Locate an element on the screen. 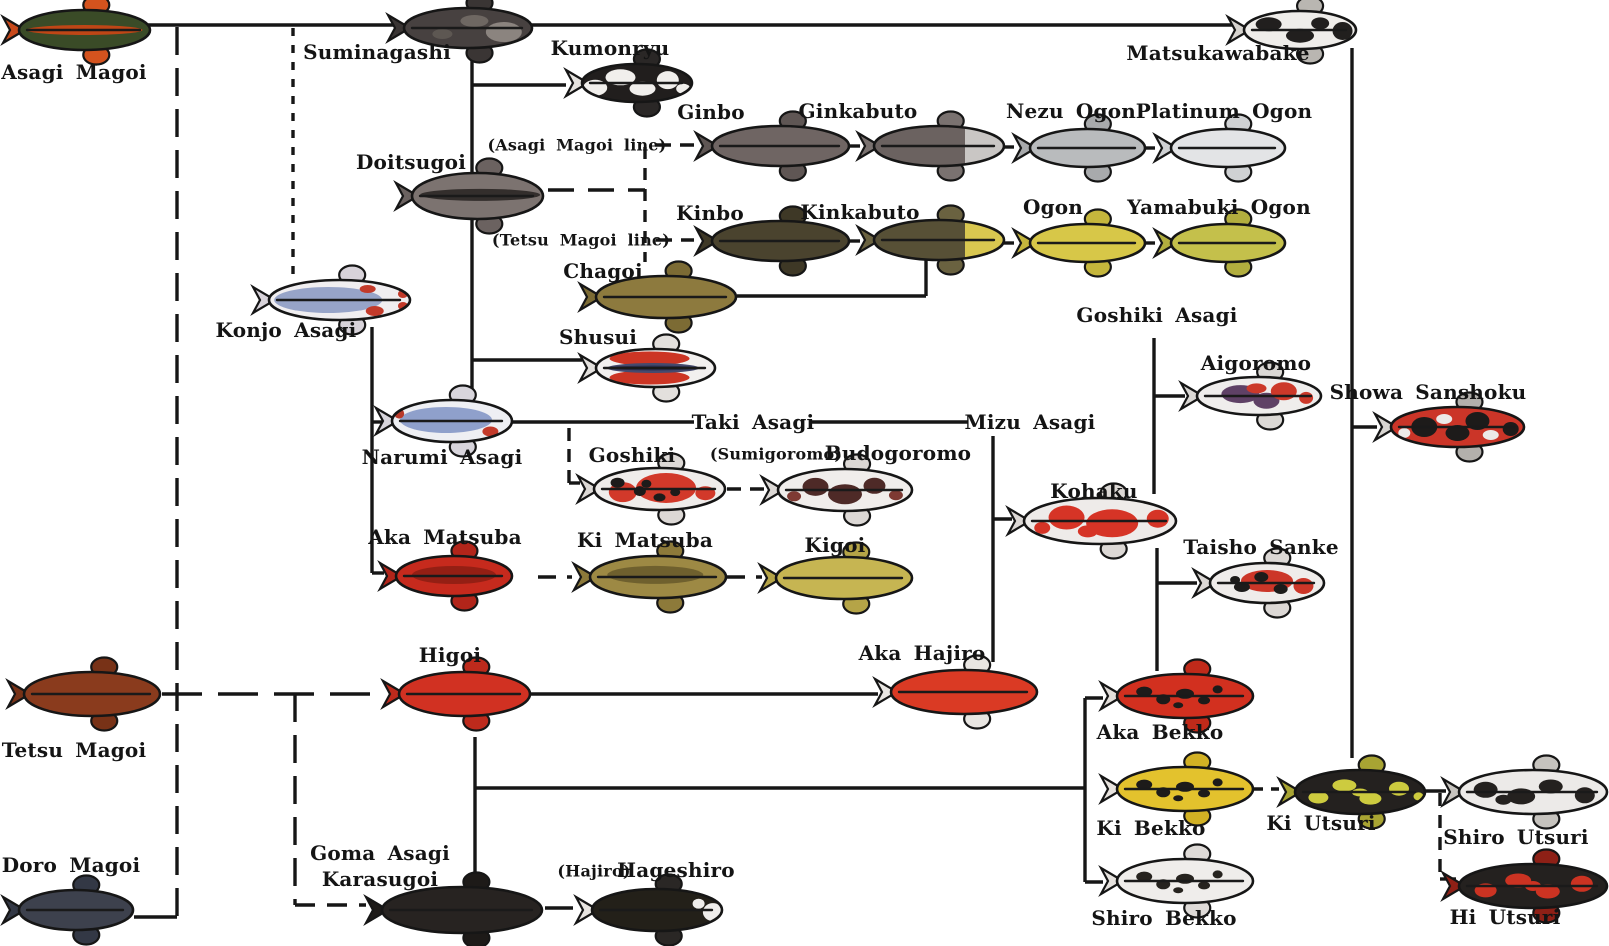 Image resolution: width=1609 pixels, height=946 pixels. fish-ki-matsuba is located at coordinates (649, 577).